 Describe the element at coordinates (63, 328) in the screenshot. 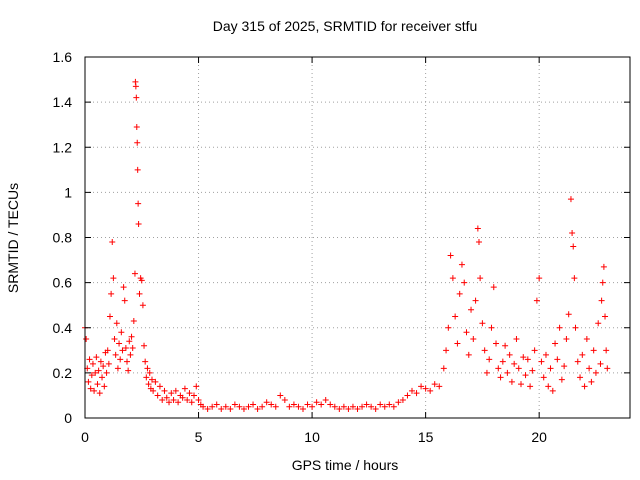

I see `y-tick-label: 0.4` at that location.